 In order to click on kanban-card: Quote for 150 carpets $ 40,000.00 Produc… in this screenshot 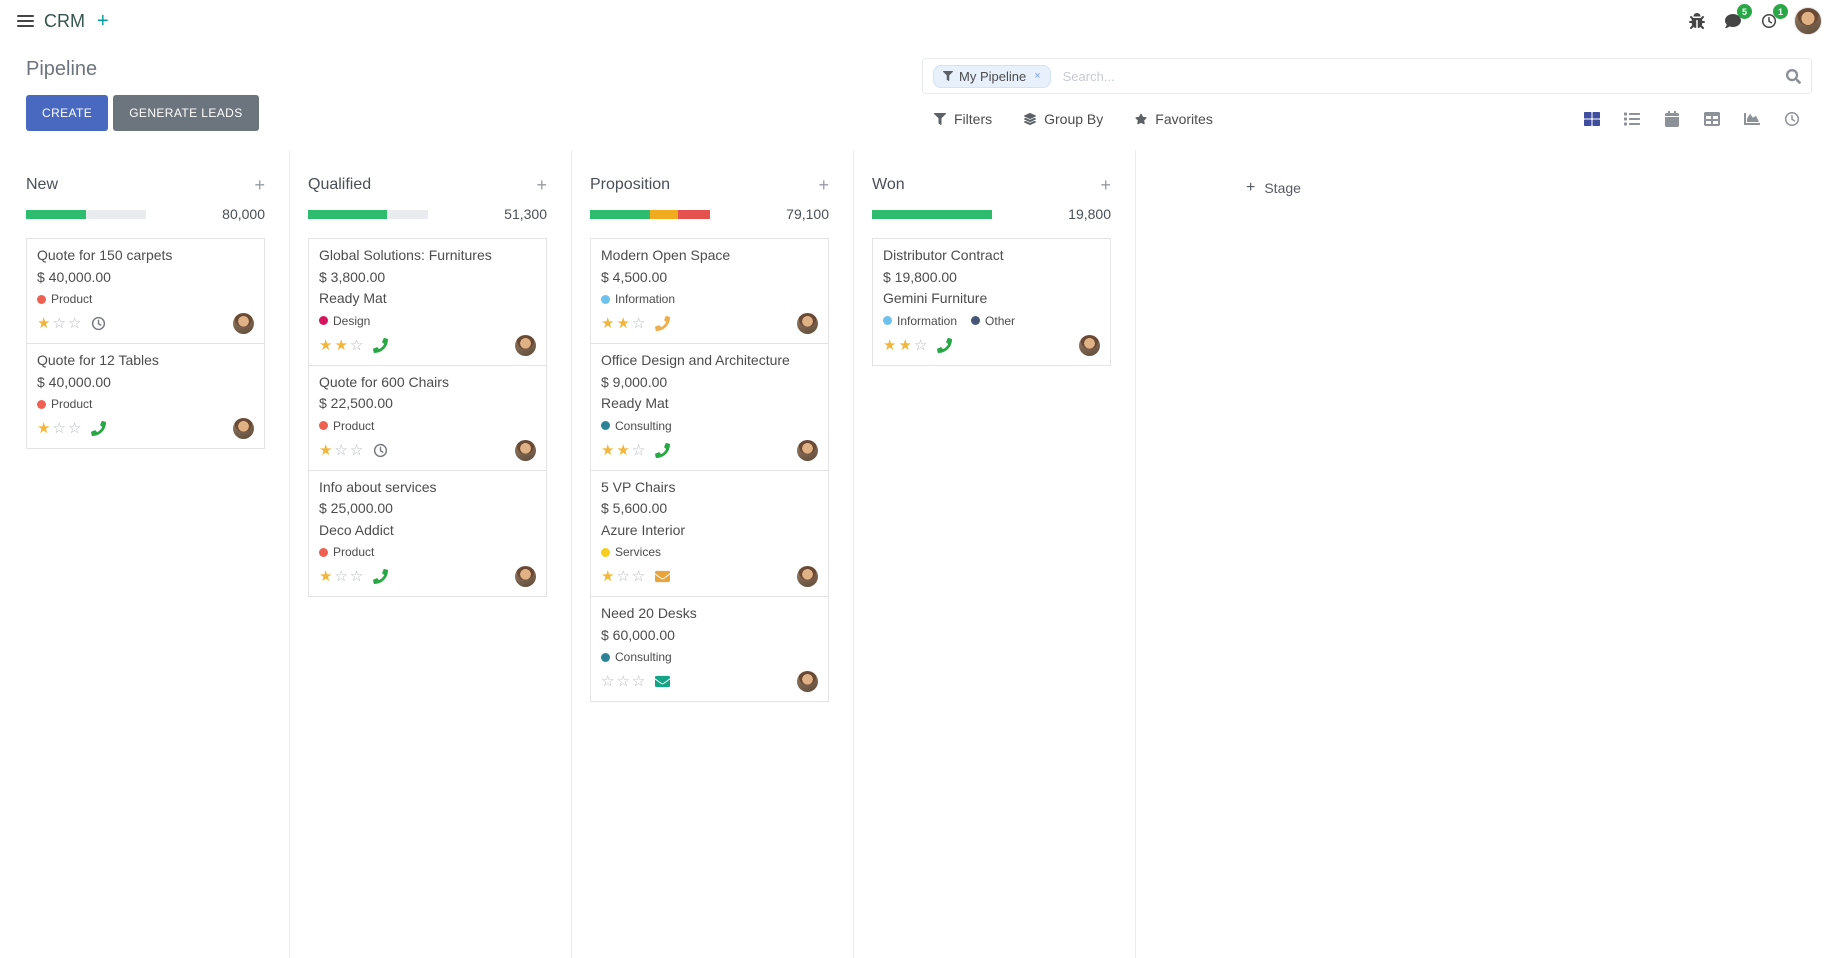, I will do `click(145, 291)`.